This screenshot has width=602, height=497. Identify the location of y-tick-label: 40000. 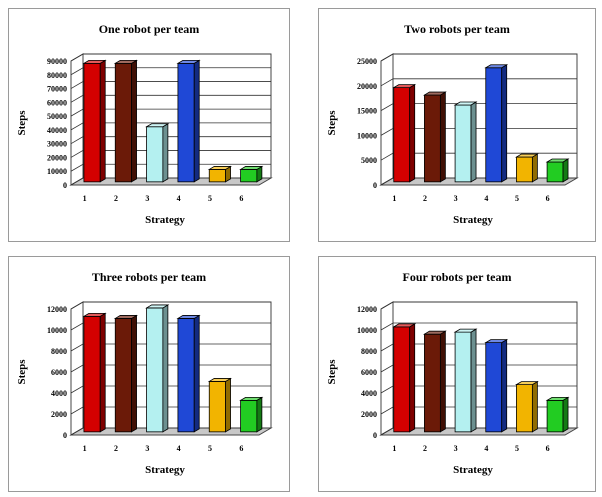
(57, 130).